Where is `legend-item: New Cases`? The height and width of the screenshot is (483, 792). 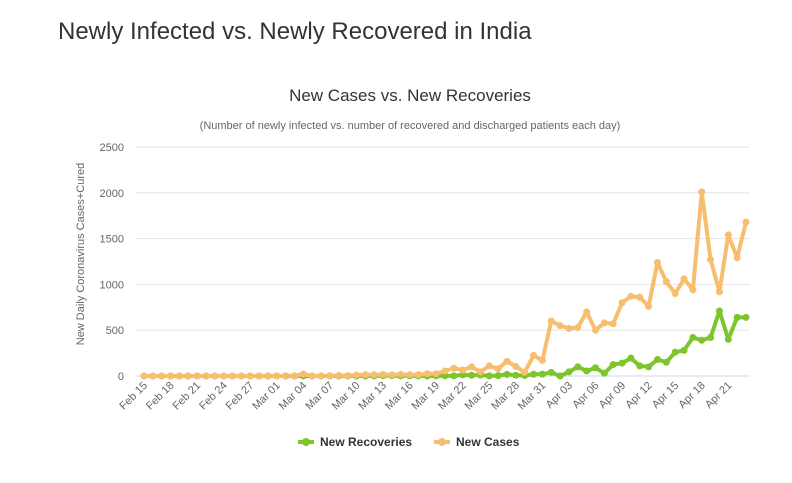
legend-item: New Cases is located at coordinates (477, 442).